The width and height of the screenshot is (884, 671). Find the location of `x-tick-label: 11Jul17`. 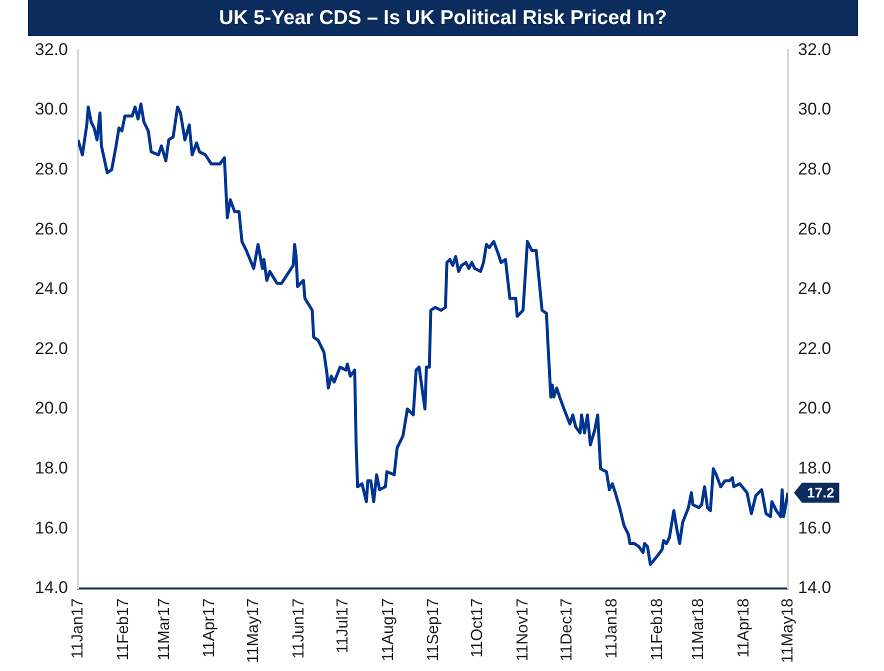

x-tick-label: 11Jul17 is located at coordinates (343, 626).